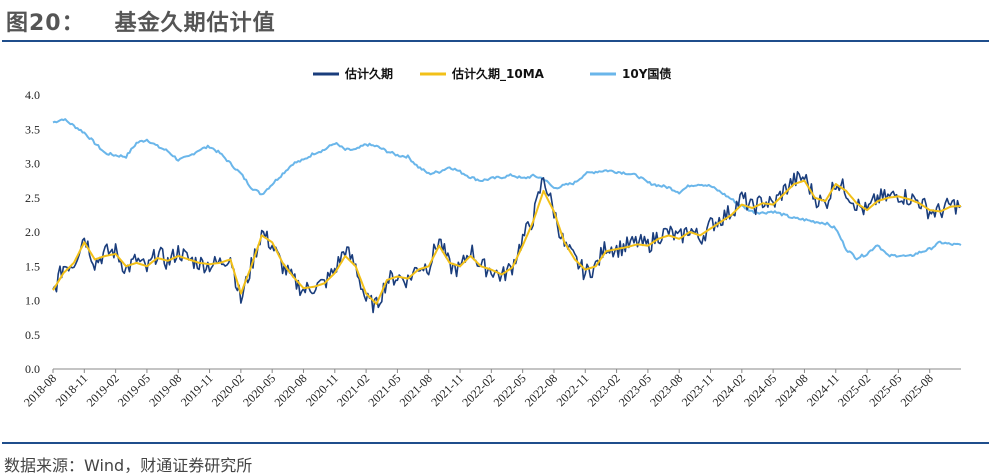 The width and height of the screenshot is (993, 476). What do you see at coordinates (854, 390) in the screenshot?
I see `x-tick-label: 2025-02` at bounding box center [854, 390].